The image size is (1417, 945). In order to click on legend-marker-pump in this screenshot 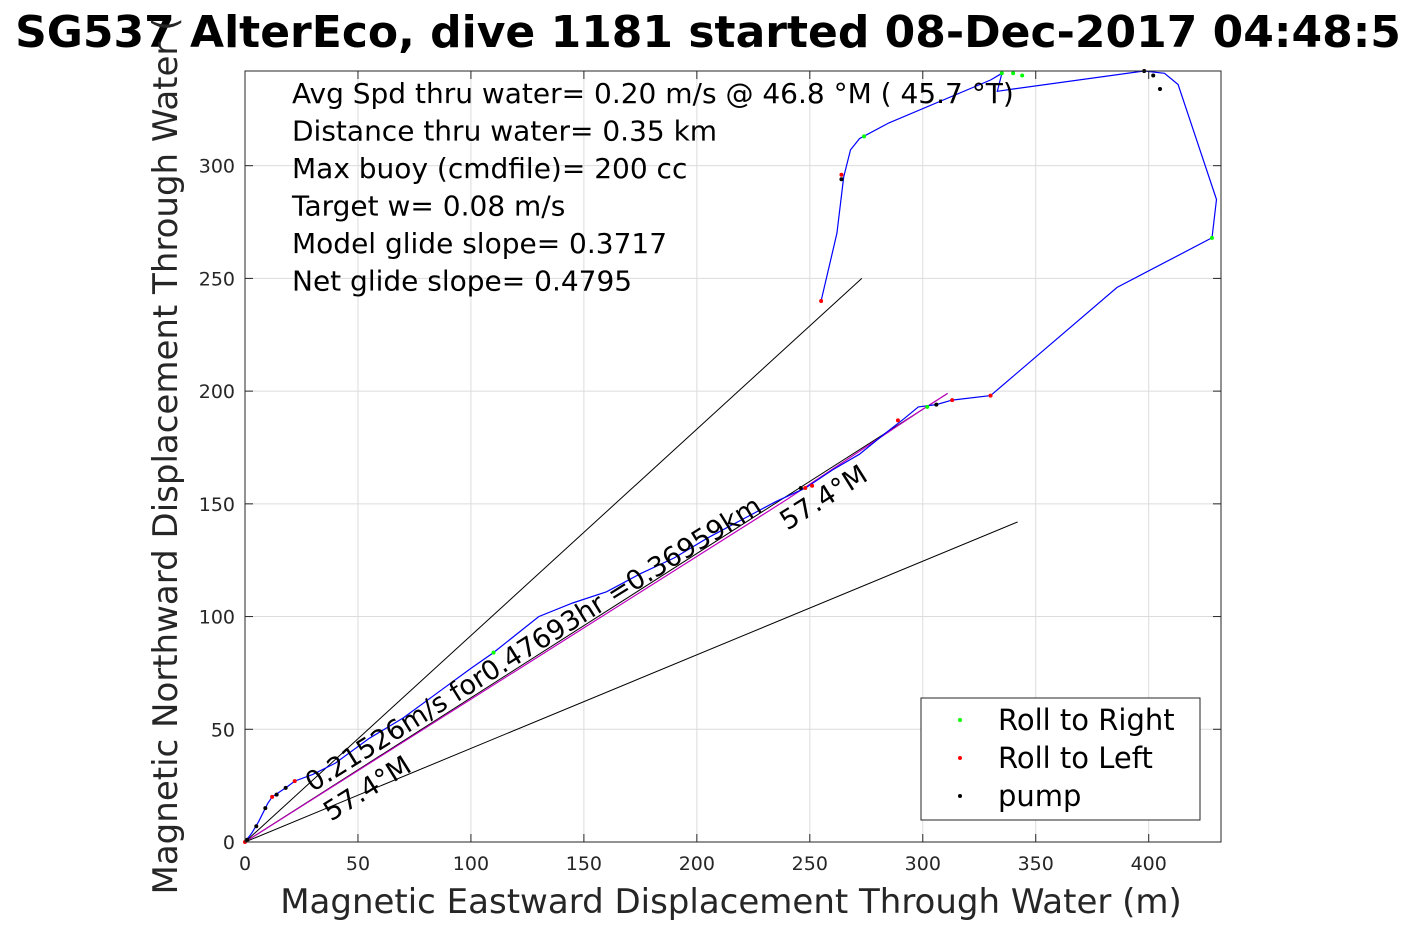, I will do `click(960, 796)`.